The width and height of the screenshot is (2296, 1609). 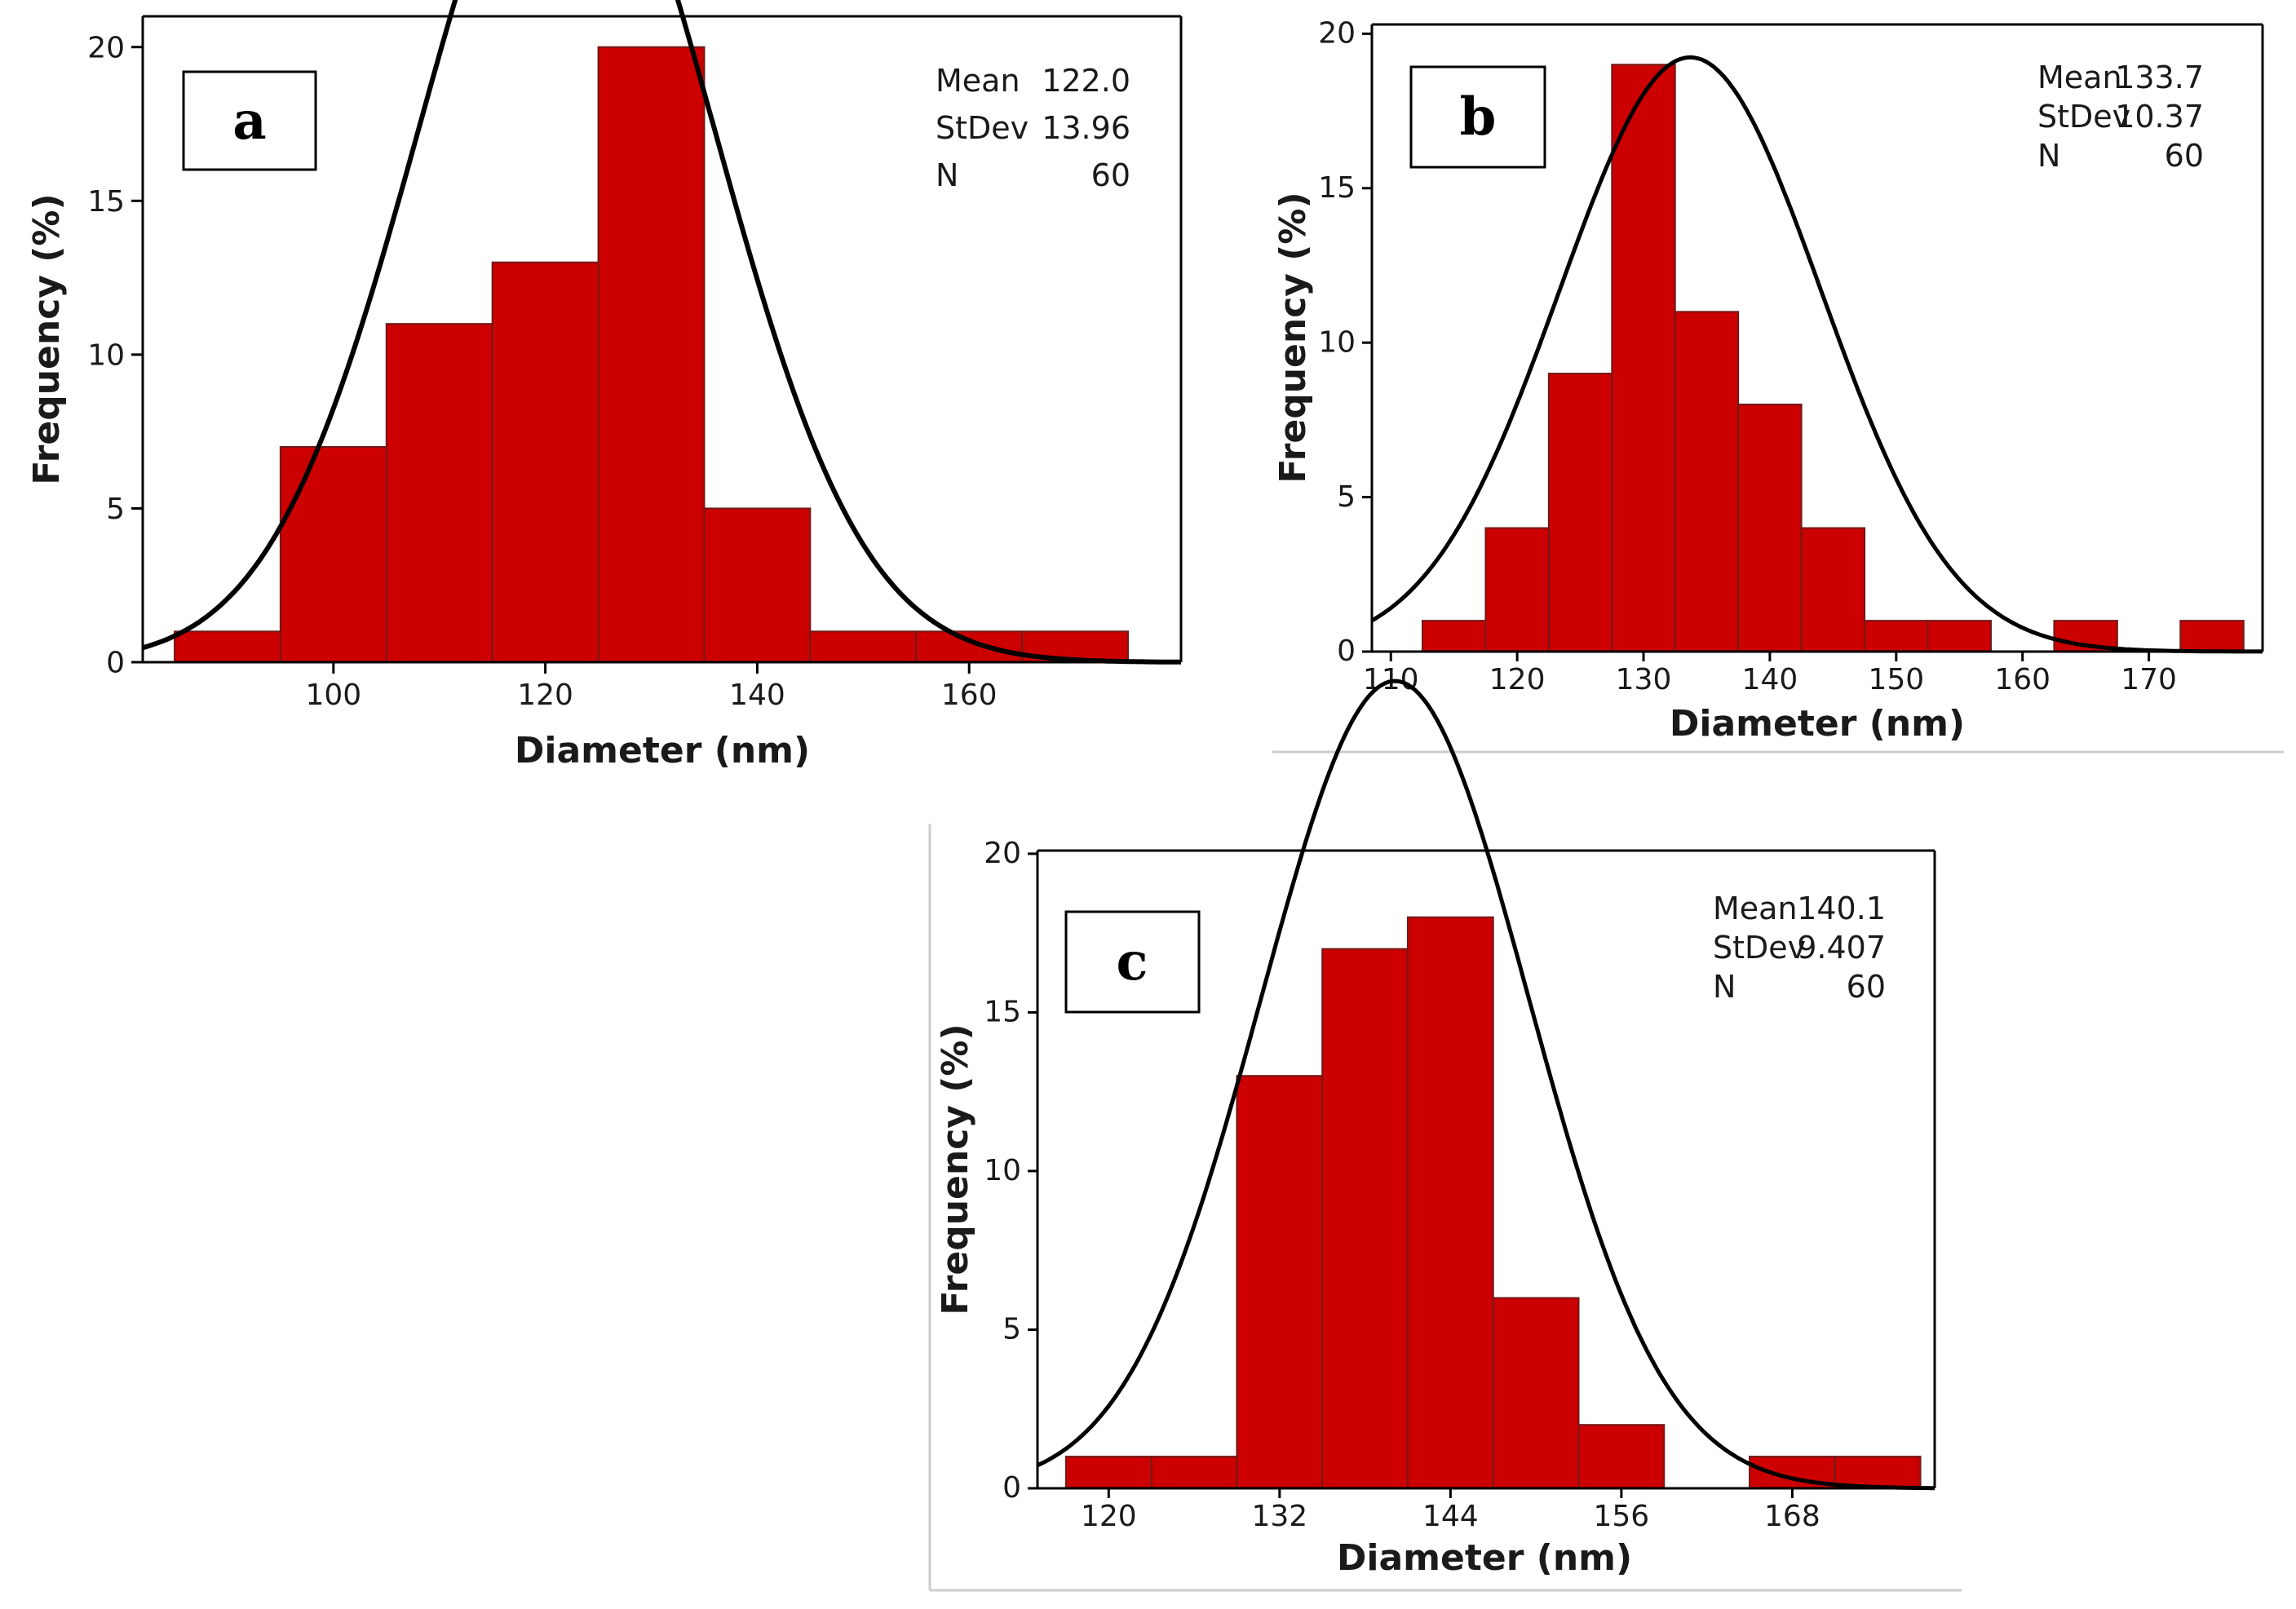 What do you see at coordinates (983, 128) in the screenshot?
I see `panel-a-stat-label-stdev: StDev` at bounding box center [983, 128].